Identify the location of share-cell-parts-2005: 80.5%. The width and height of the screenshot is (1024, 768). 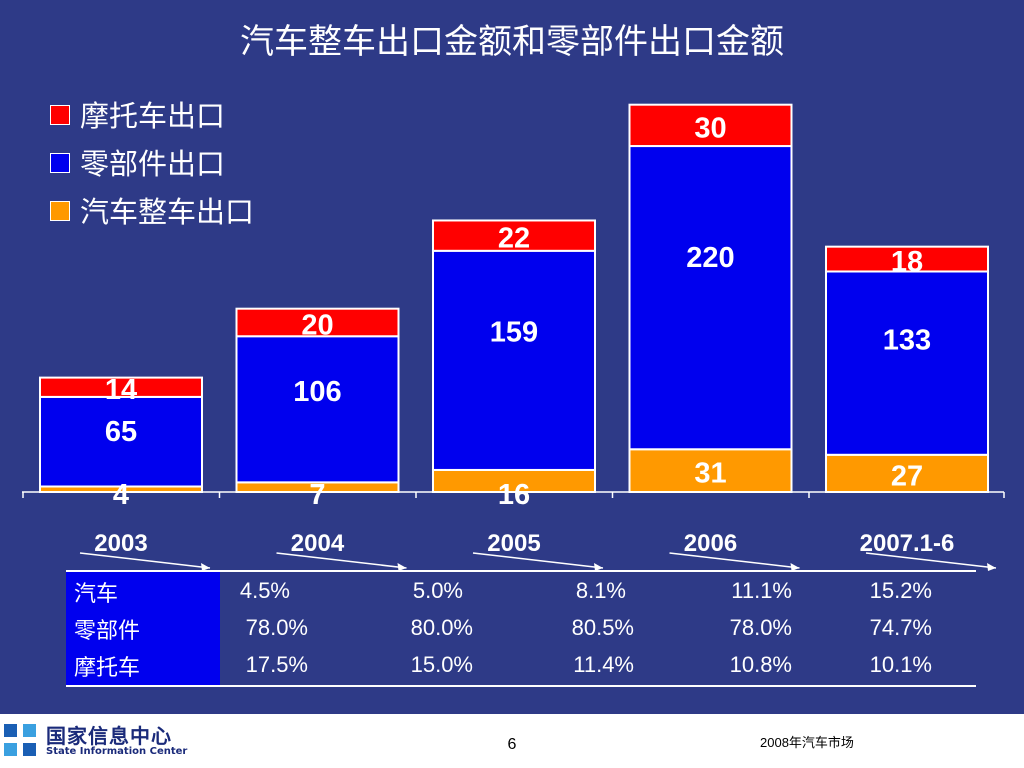
(602, 627).